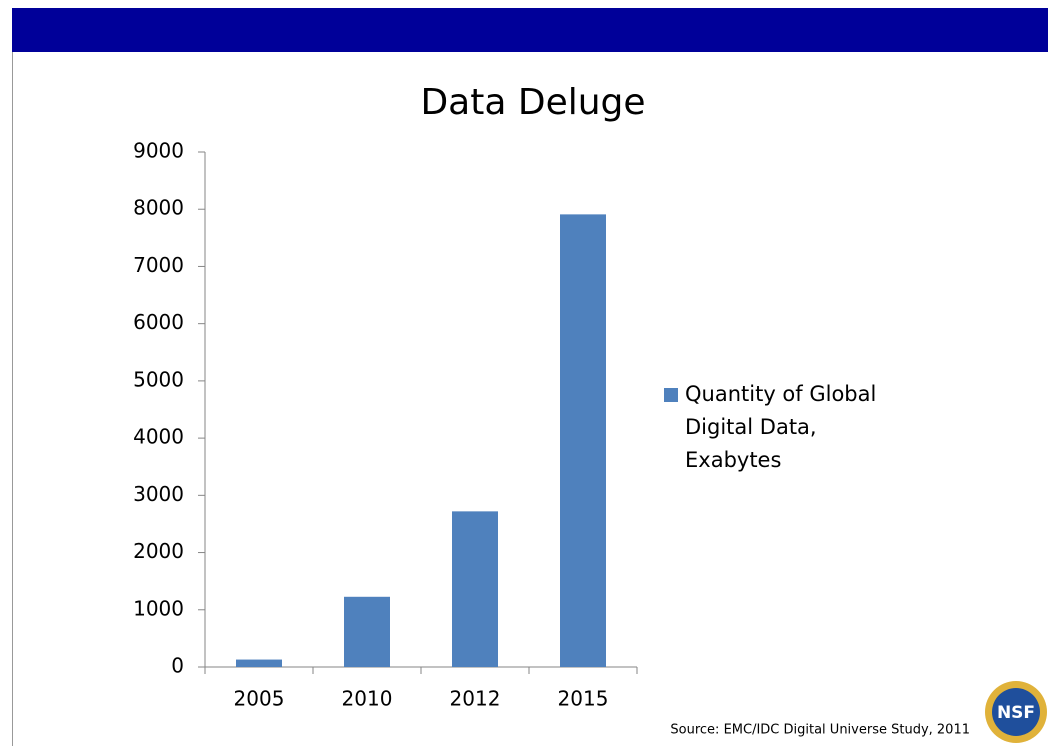 This screenshot has height=746, width=1048. What do you see at coordinates (367, 699) in the screenshot?
I see `x-tick-label: 2010` at bounding box center [367, 699].